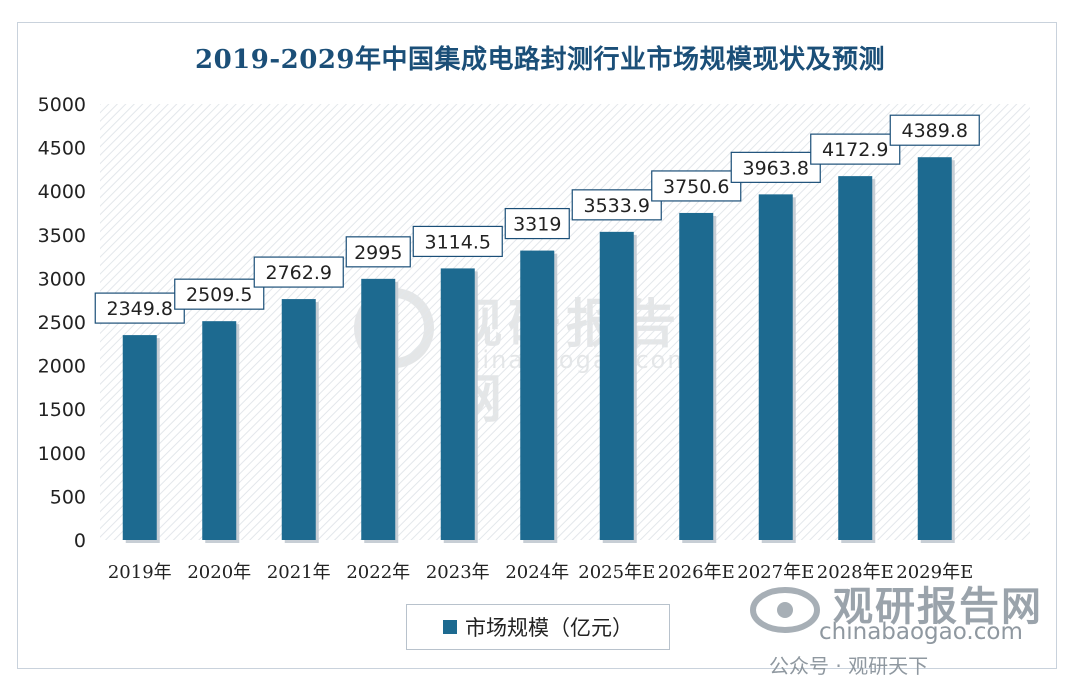 The height and width of the screenshot is (686, 1080). I want to click on y-tick-label: 4000, so click(62, 192).